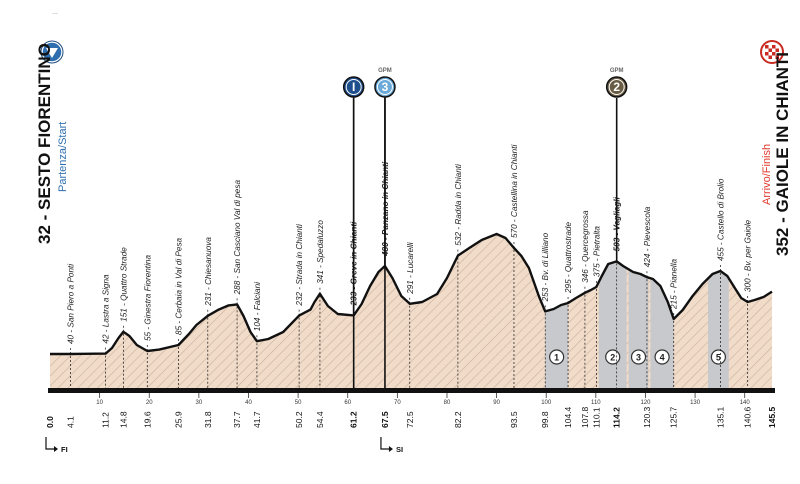  What do you see at coordinates (70, 304) in the screenshot?
I see `waypoint-label: 40 - San Piero a Ponti` at bounding box center [70, 304].